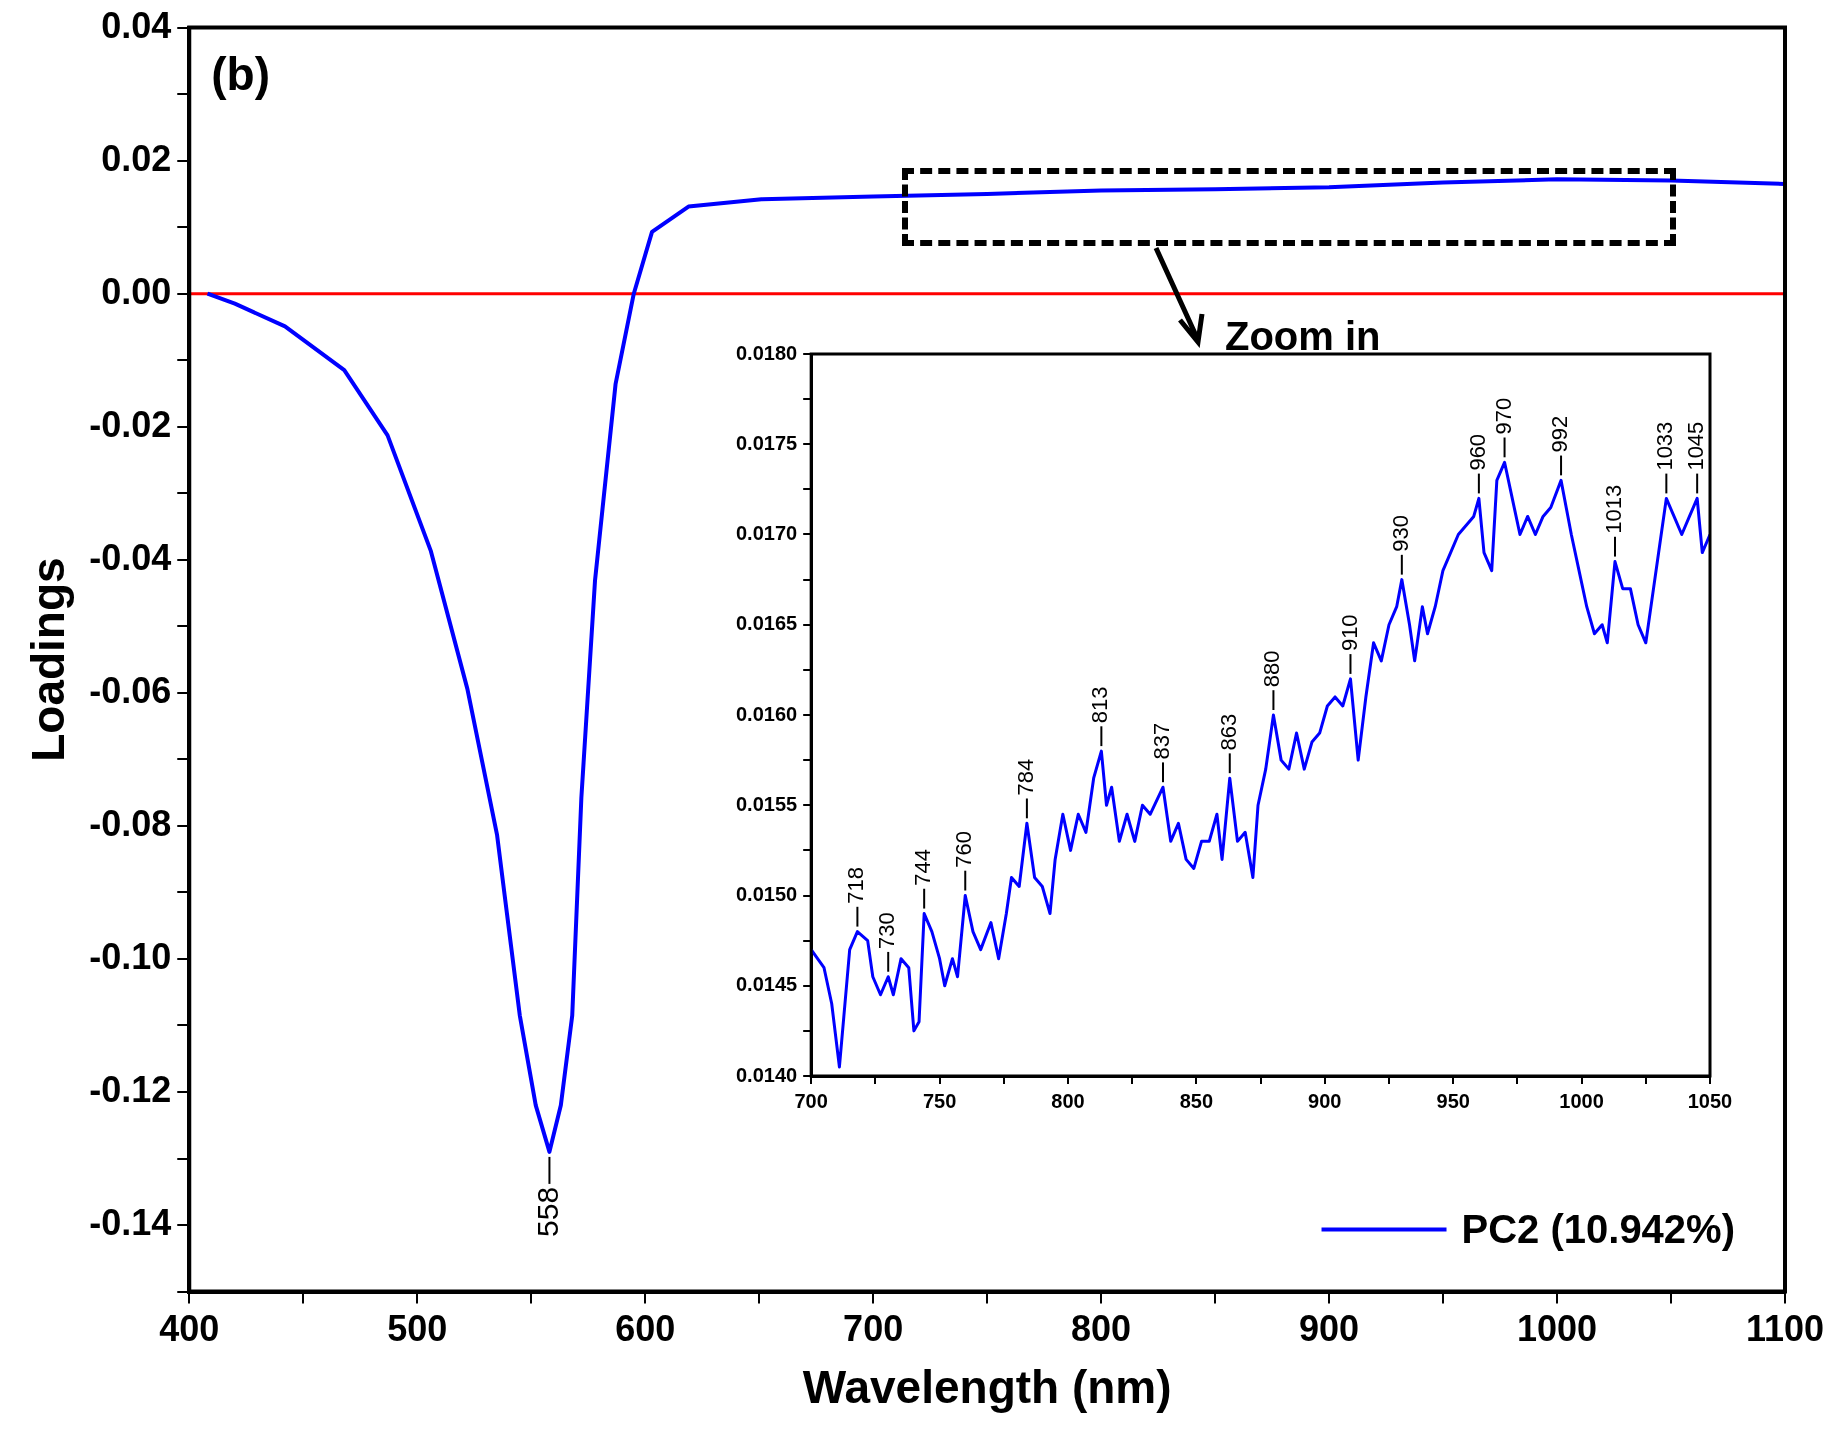 This screenshot has height=1432, width=1835. I want to click on y-tick-label: 0.0155, so click(767, 803).